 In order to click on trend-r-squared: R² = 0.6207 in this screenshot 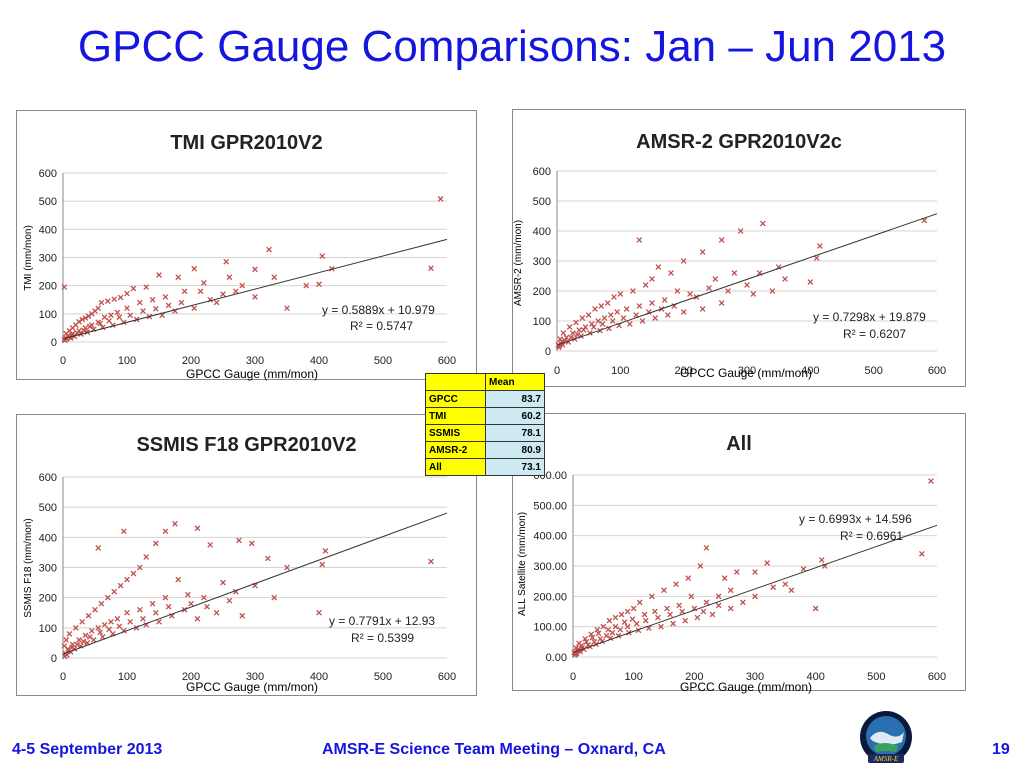, I will do `click(874, 334)`.